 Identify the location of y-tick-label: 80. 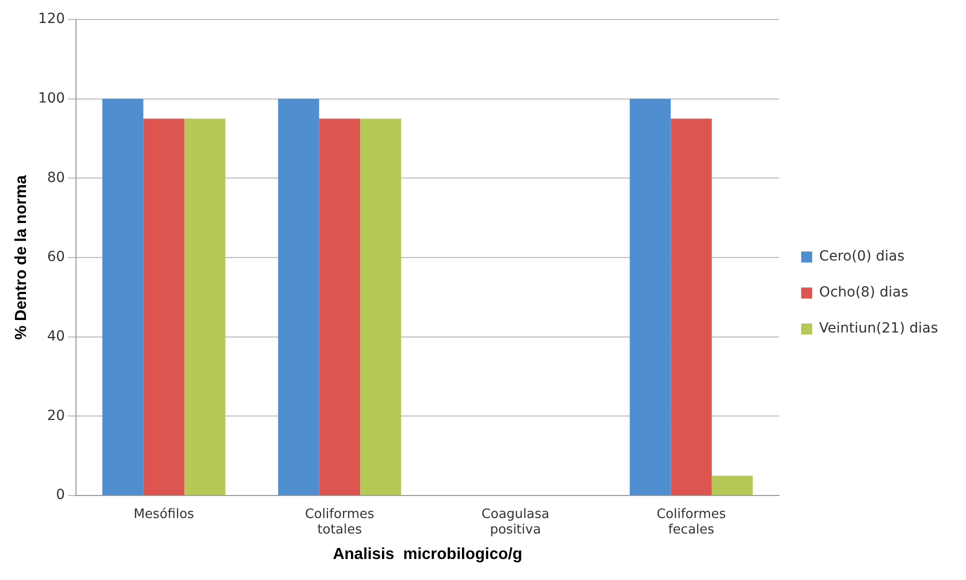
(56, 178).